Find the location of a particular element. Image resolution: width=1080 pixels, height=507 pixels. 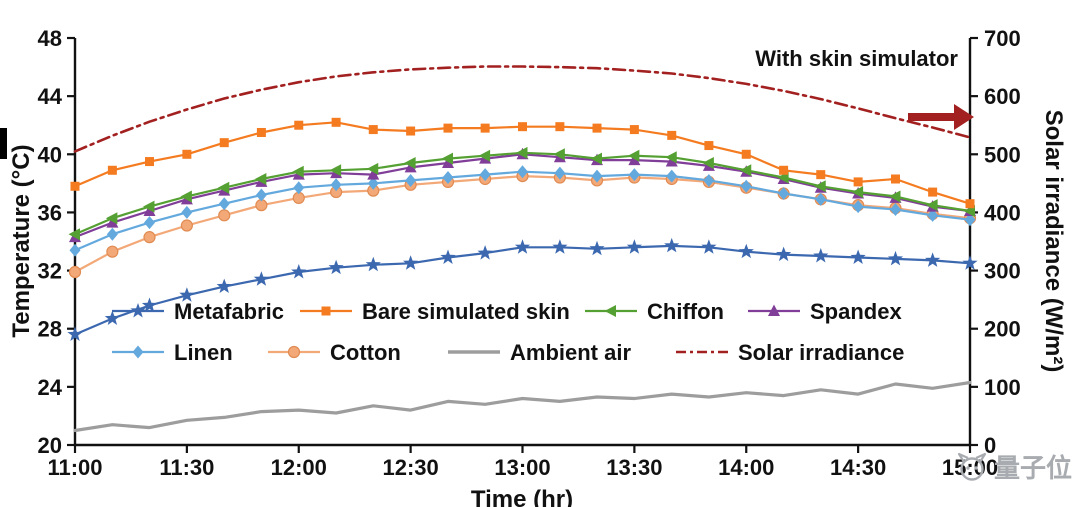

crop-artifact is located at coordinates (3, 143).